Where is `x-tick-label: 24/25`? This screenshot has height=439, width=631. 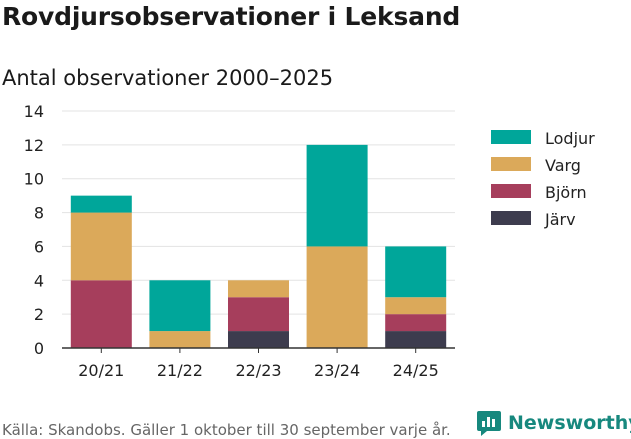 x-tick-label: 24/25 is located at coordinates (416, 370).